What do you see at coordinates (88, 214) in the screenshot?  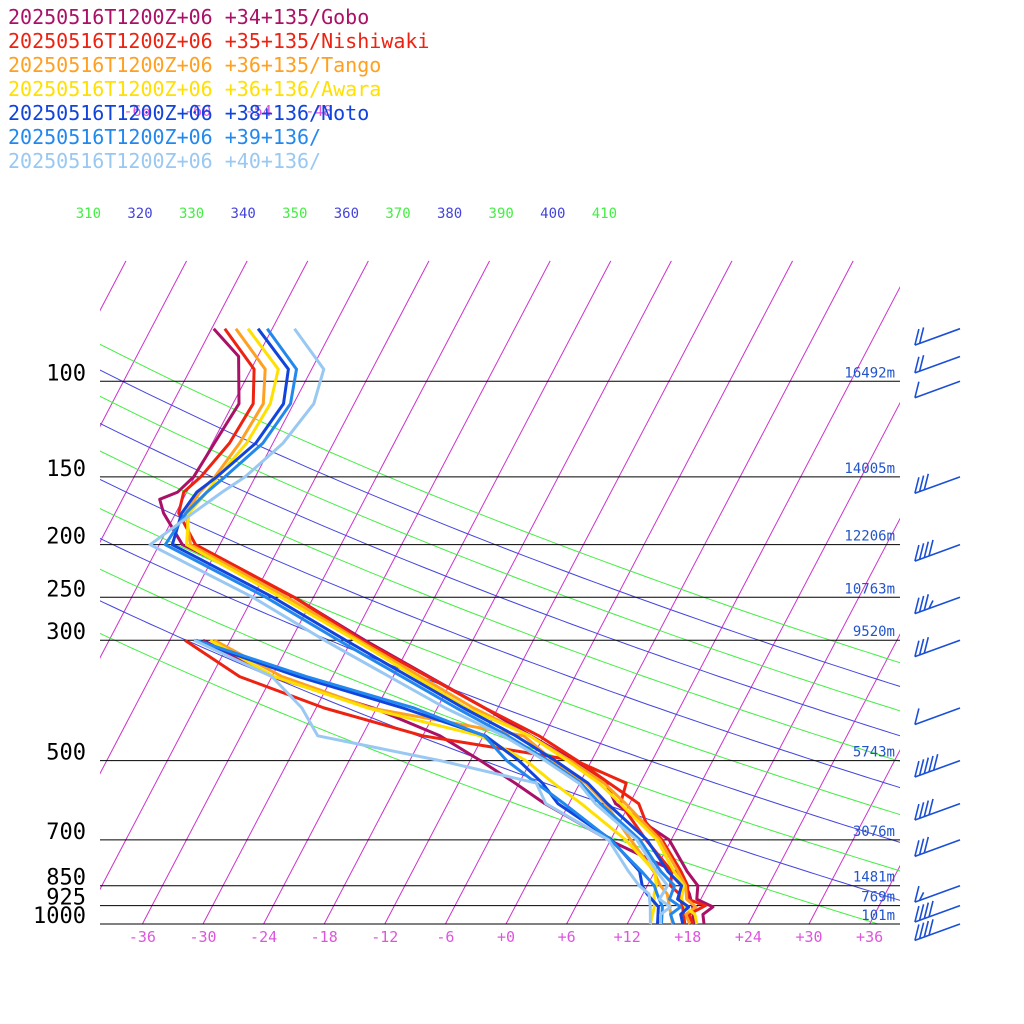 I see `theta-label: 310` at bounding box center [88, 214].